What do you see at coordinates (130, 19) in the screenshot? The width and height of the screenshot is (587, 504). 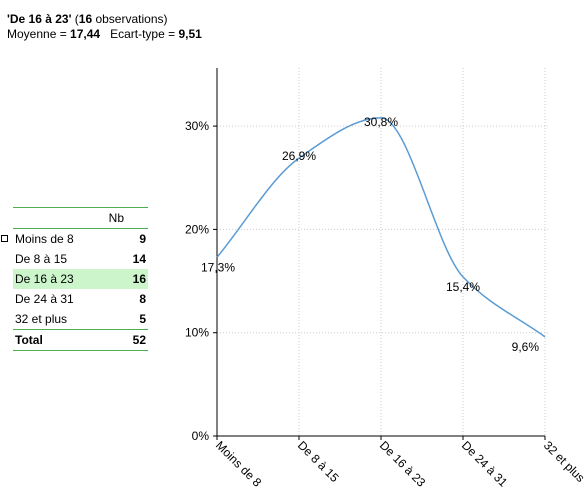 I see `header-observations-text: observations)` at bounding box center [130, 19].